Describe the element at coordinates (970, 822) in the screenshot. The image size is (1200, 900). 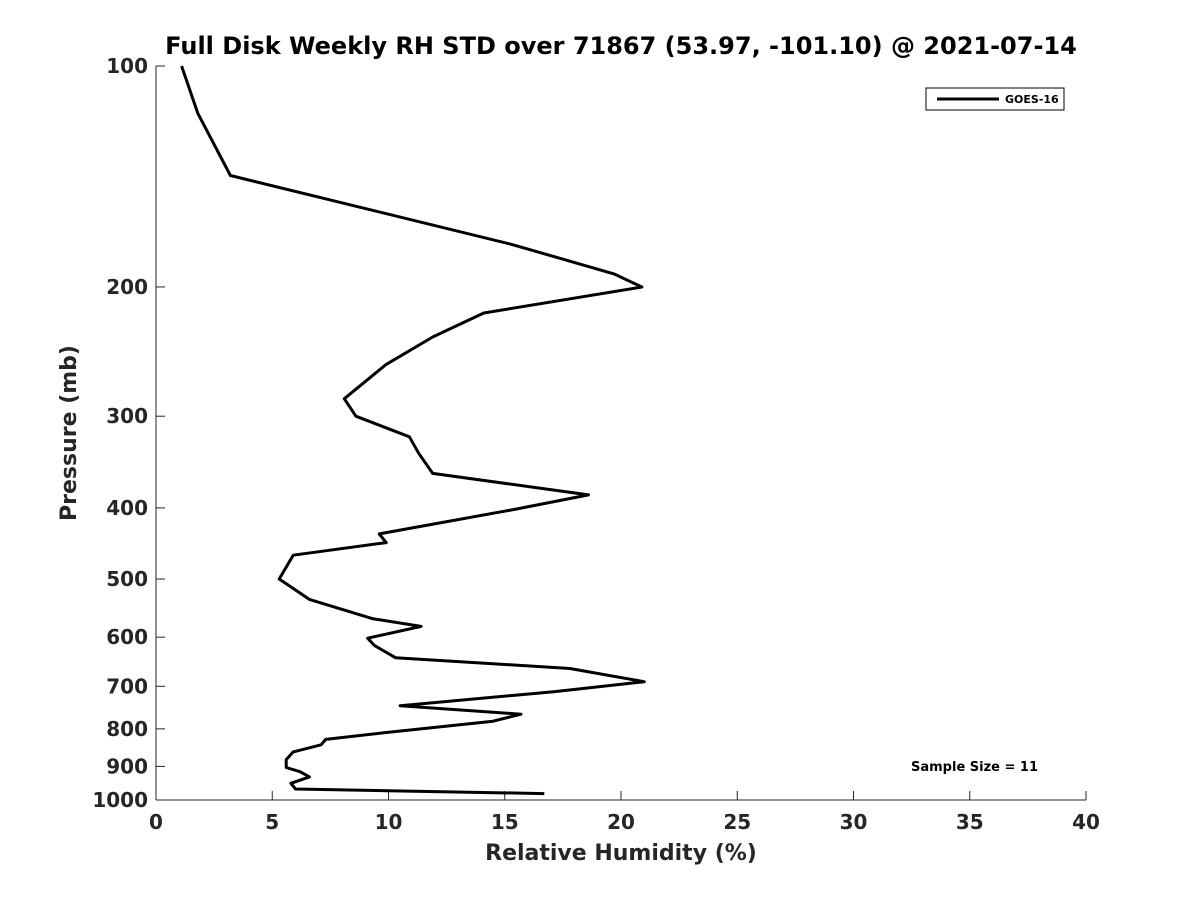
I see `x-tick-label: 35` at that location.